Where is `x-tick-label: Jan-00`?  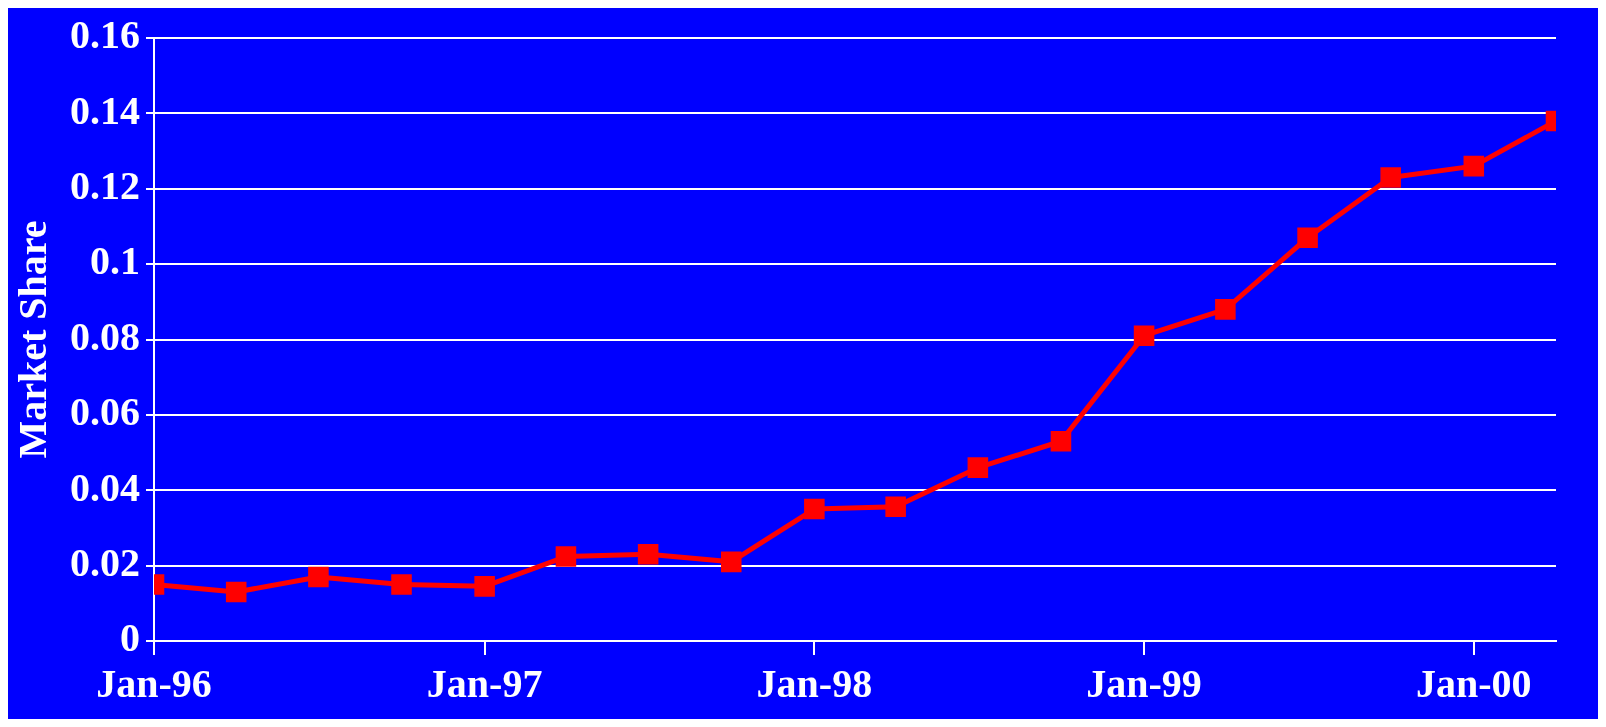 x-tick-label: Jan-00 is located at coordinates (1474, 684).